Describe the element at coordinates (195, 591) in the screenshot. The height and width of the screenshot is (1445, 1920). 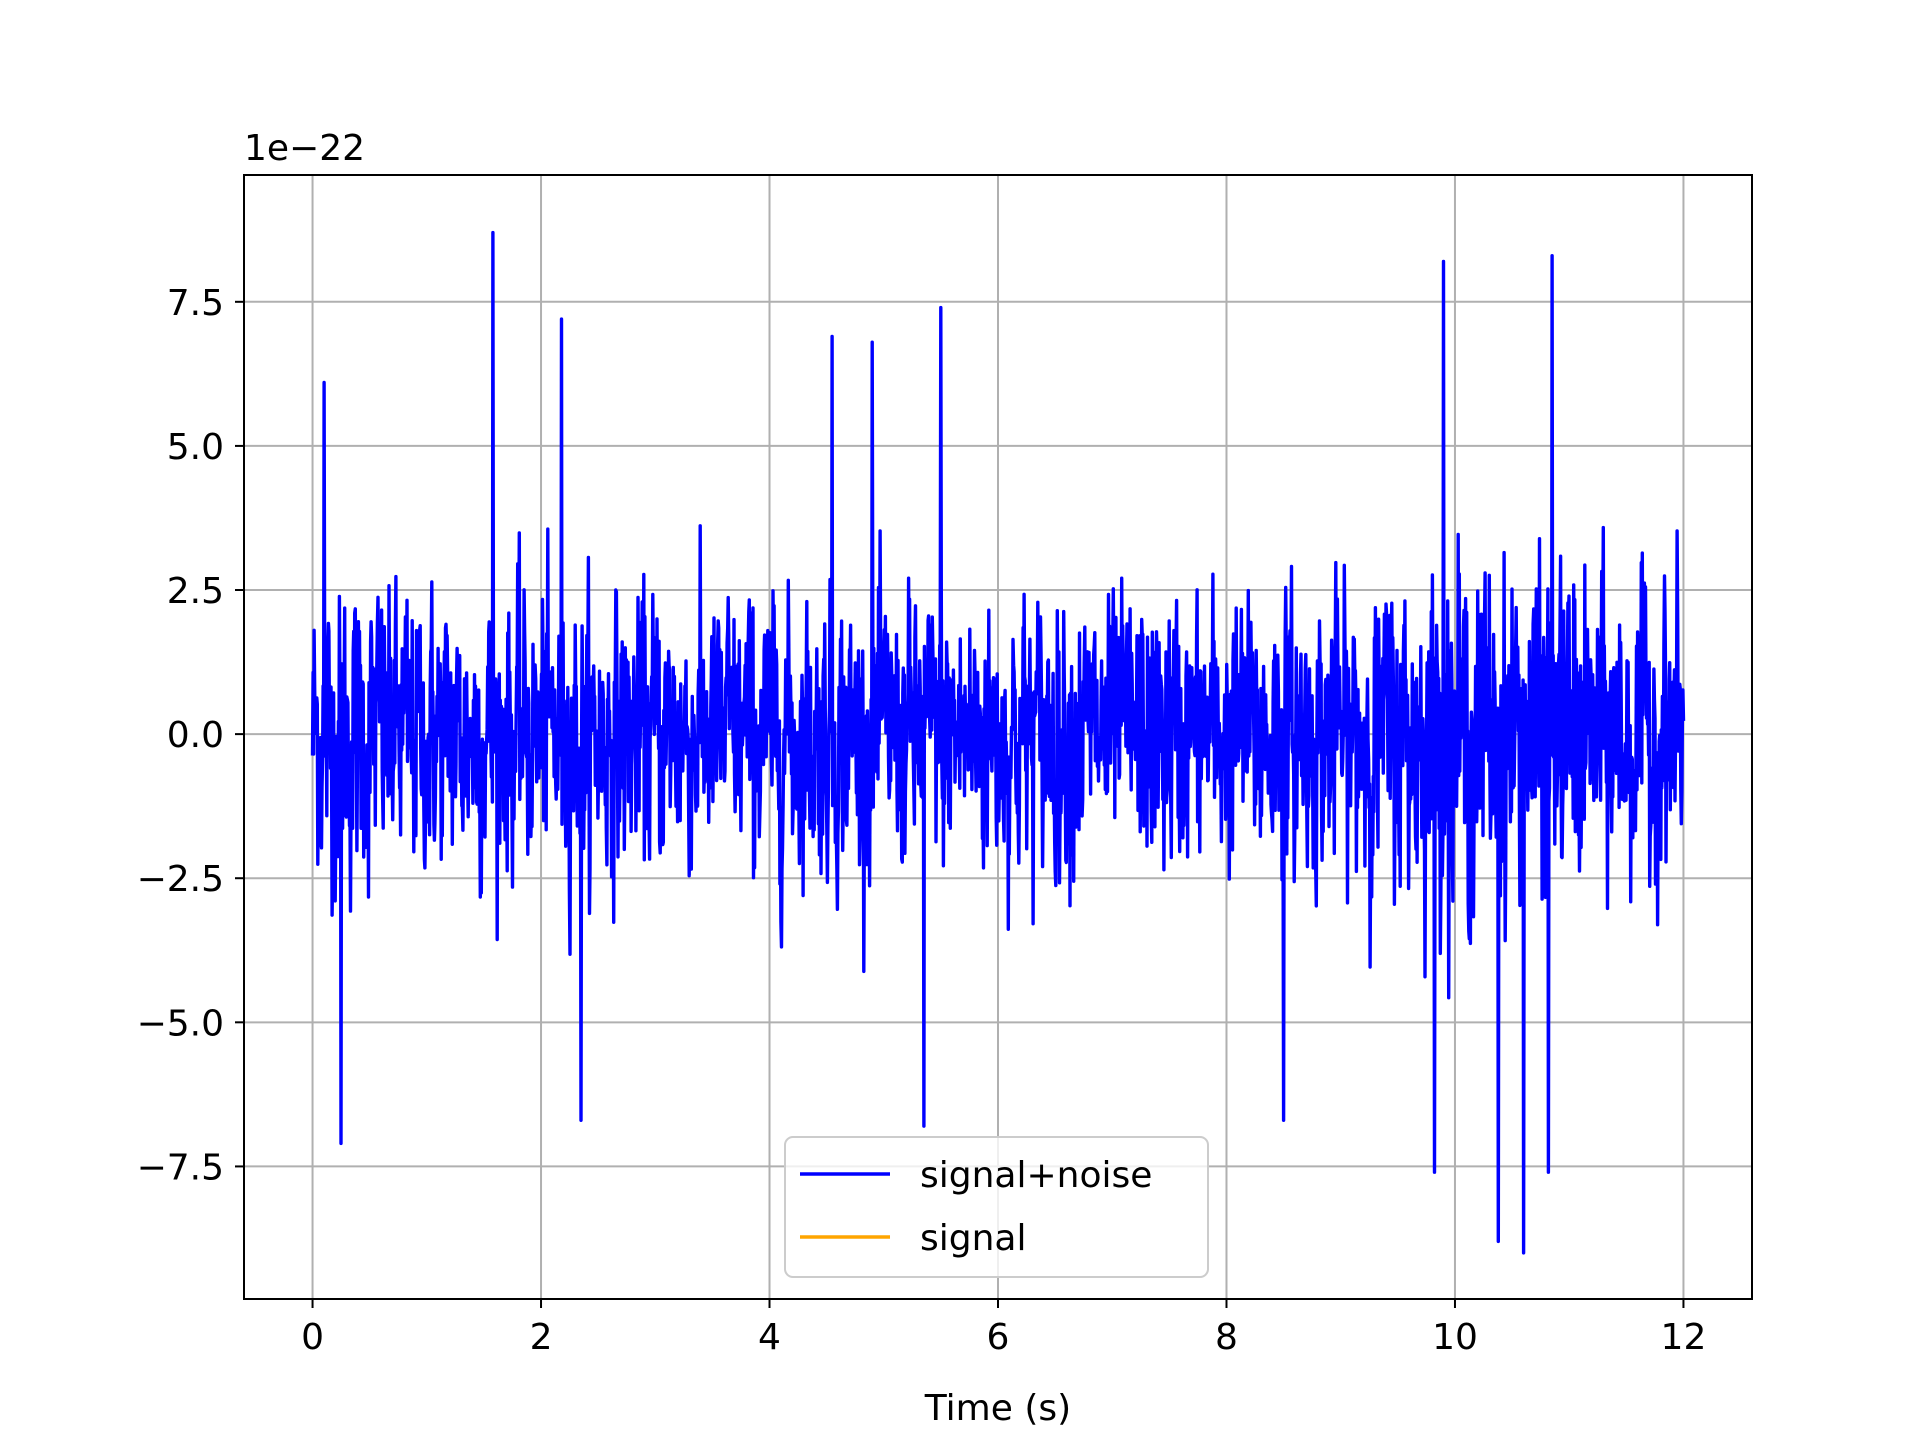
I see `y-tick-label: 2.5` at that location.